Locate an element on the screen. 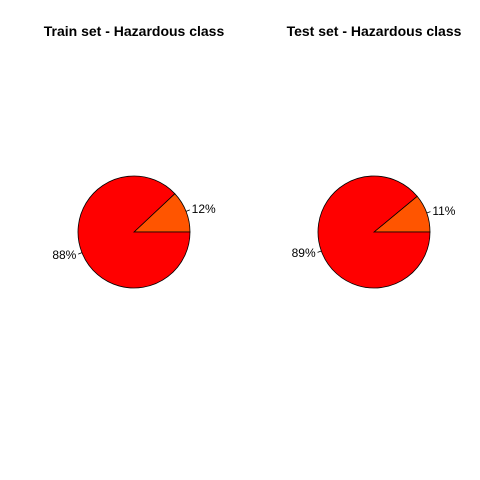 The image size is (480, 480). test-pie: 11% 89% is located at coordinates (374, 232).